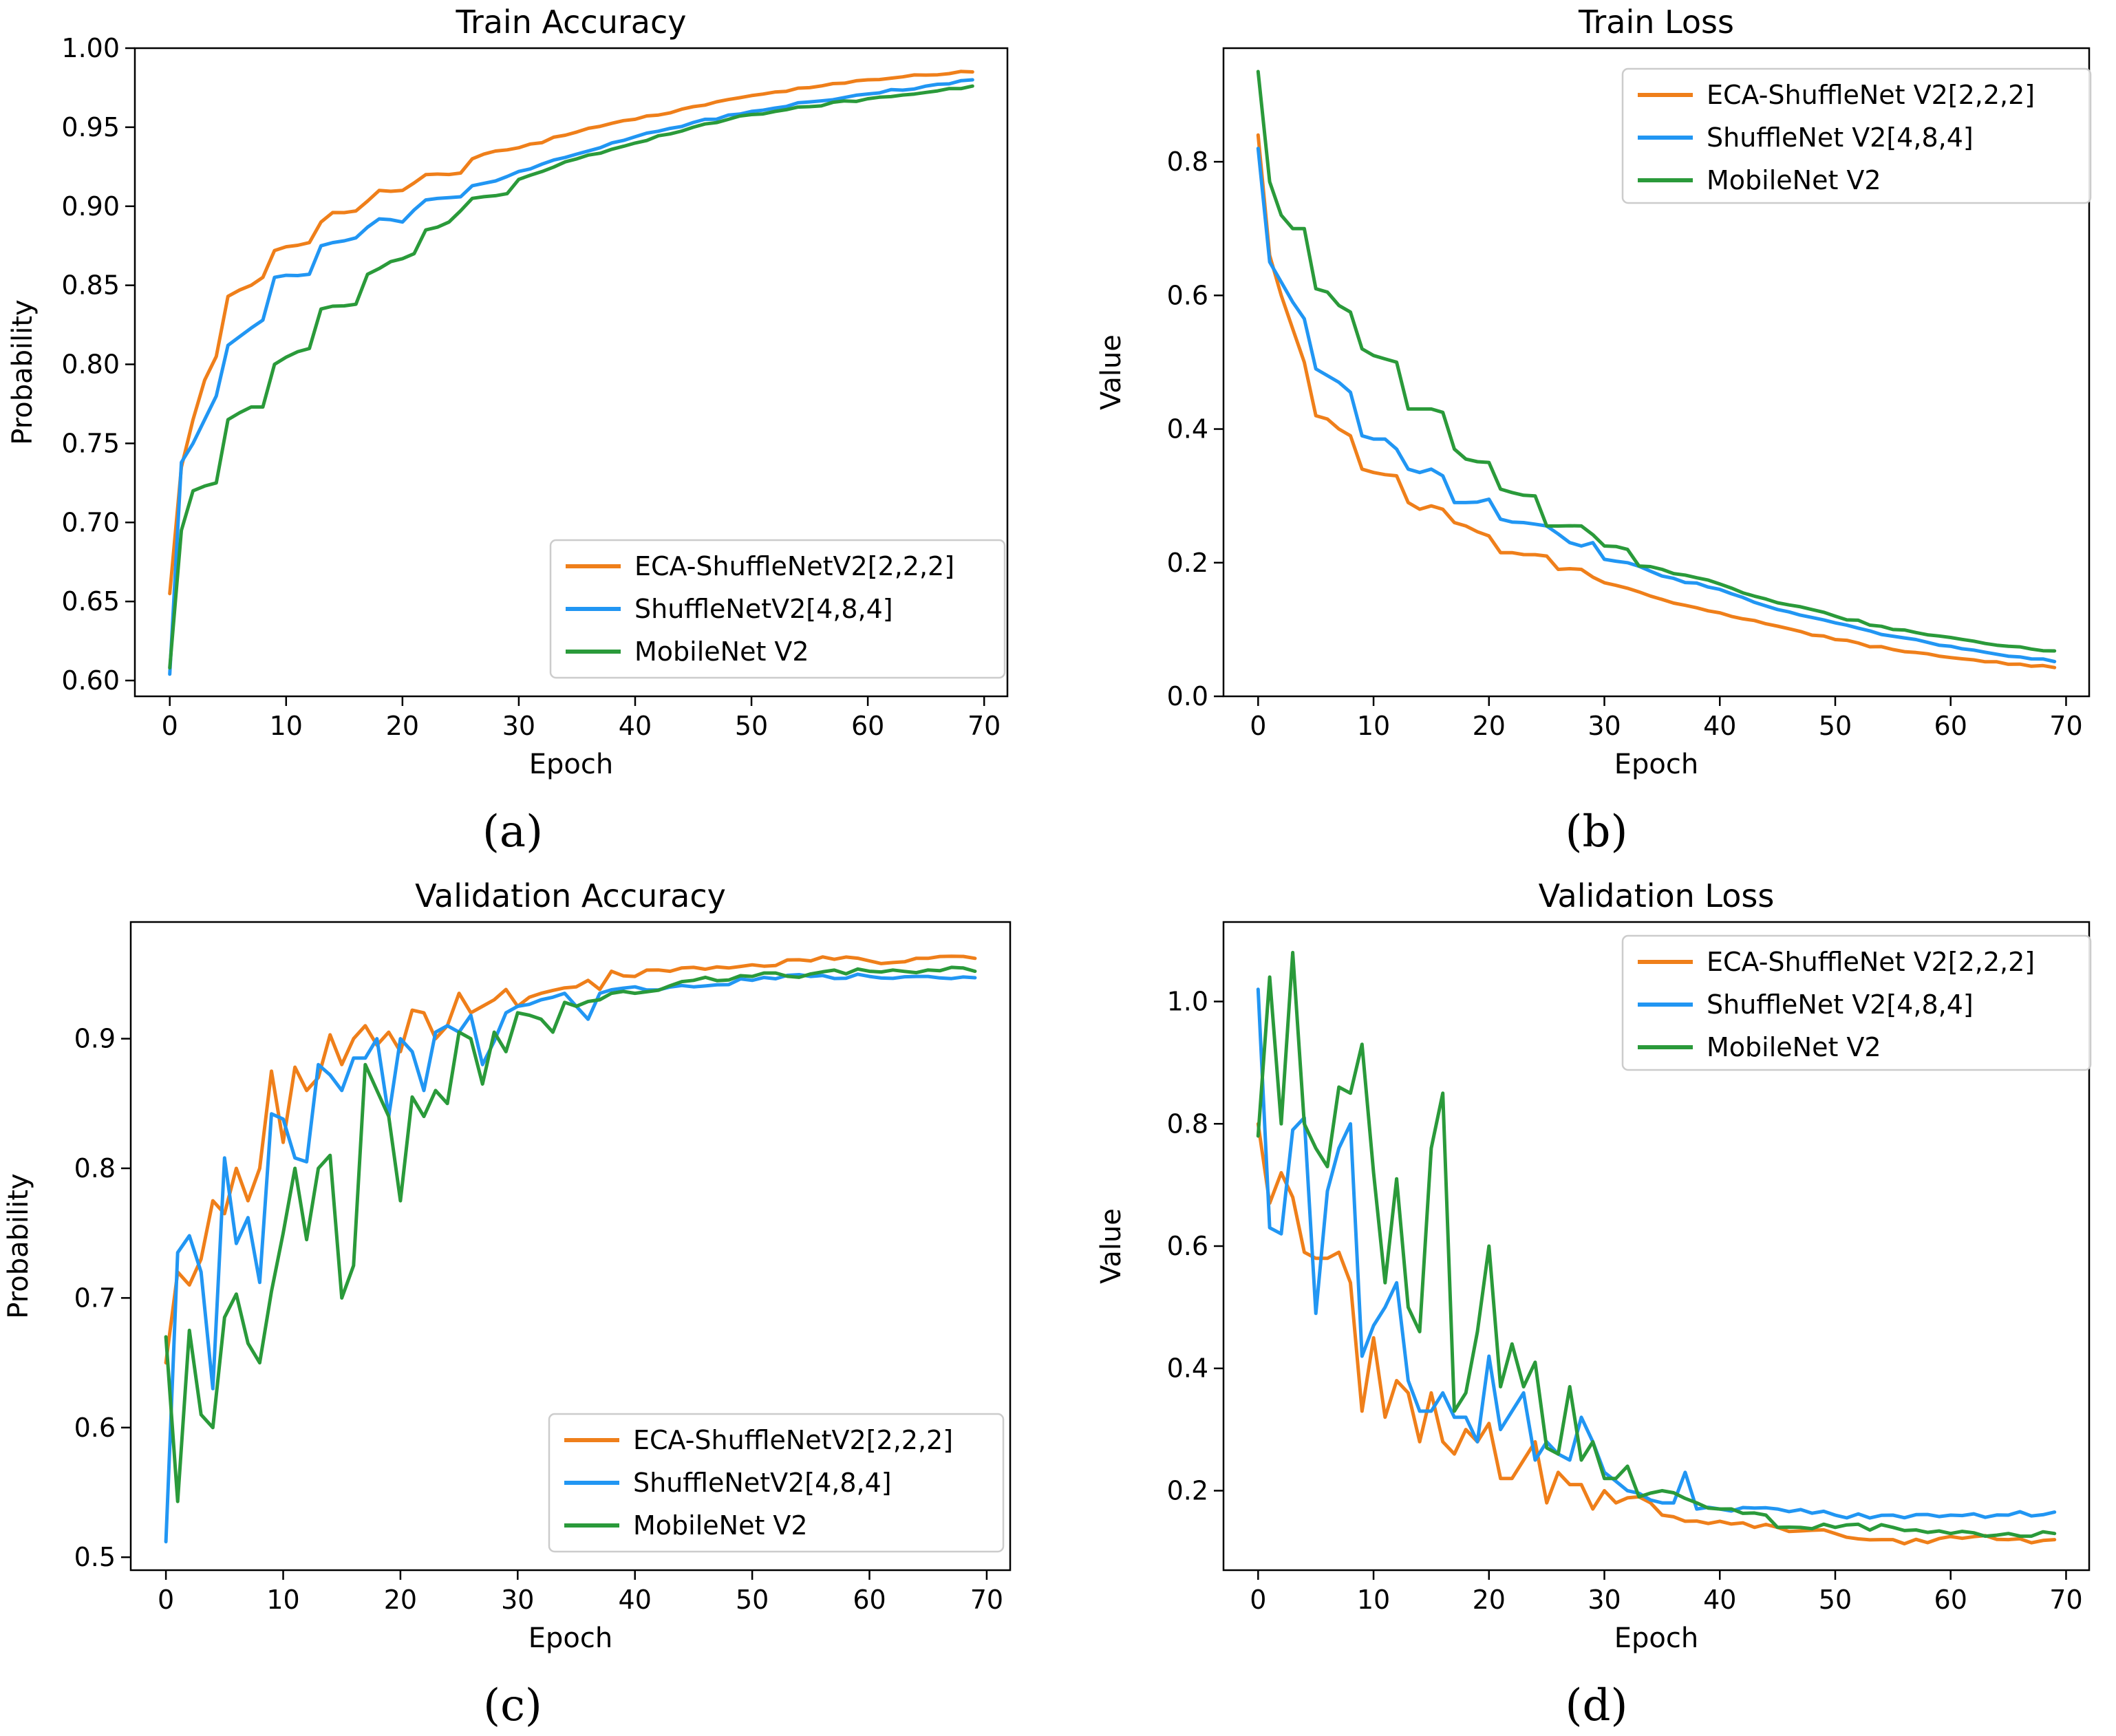 Image resolution: width=2116 pixels, height=1736 pixels. I want to click on caption-a: (a), so click(512, 832).